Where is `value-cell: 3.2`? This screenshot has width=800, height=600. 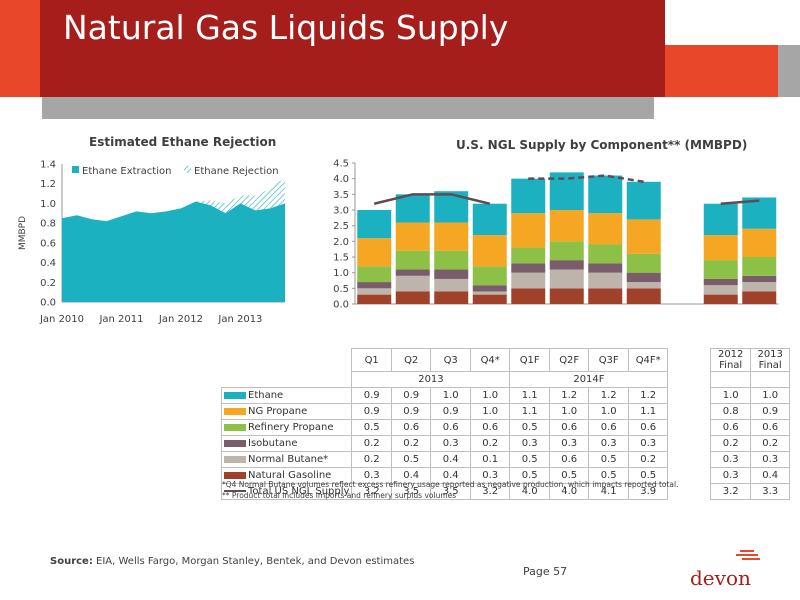 value-cell: 3.2 is located at coordinates (490, 491).